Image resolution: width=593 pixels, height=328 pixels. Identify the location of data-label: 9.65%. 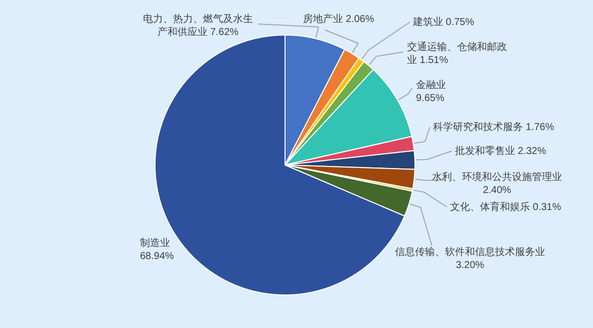
(430, 98).